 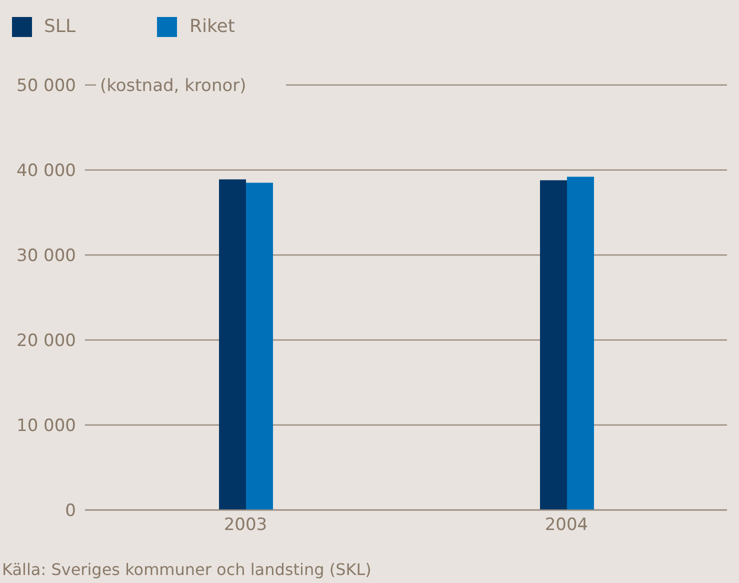 What do you see at coordinates (46, 341) in the screenshot?
I see `y-tick-label: 20 000` at bounding box center [46, 341].